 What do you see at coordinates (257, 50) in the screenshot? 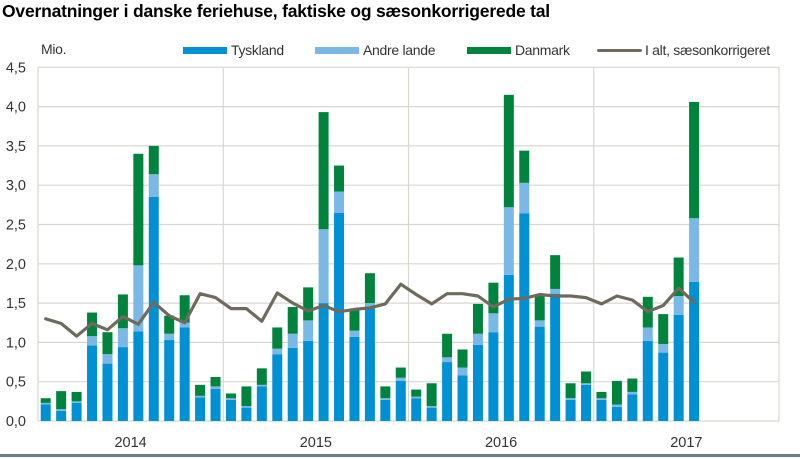
I see `legend-label: Tyskland` at bounding box center [257, 50].